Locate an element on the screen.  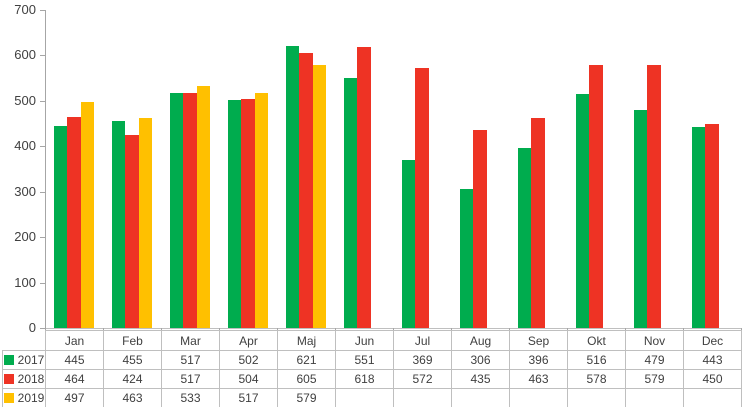
legend-cell-2018: 2018 is located at coordinates (24, 379).